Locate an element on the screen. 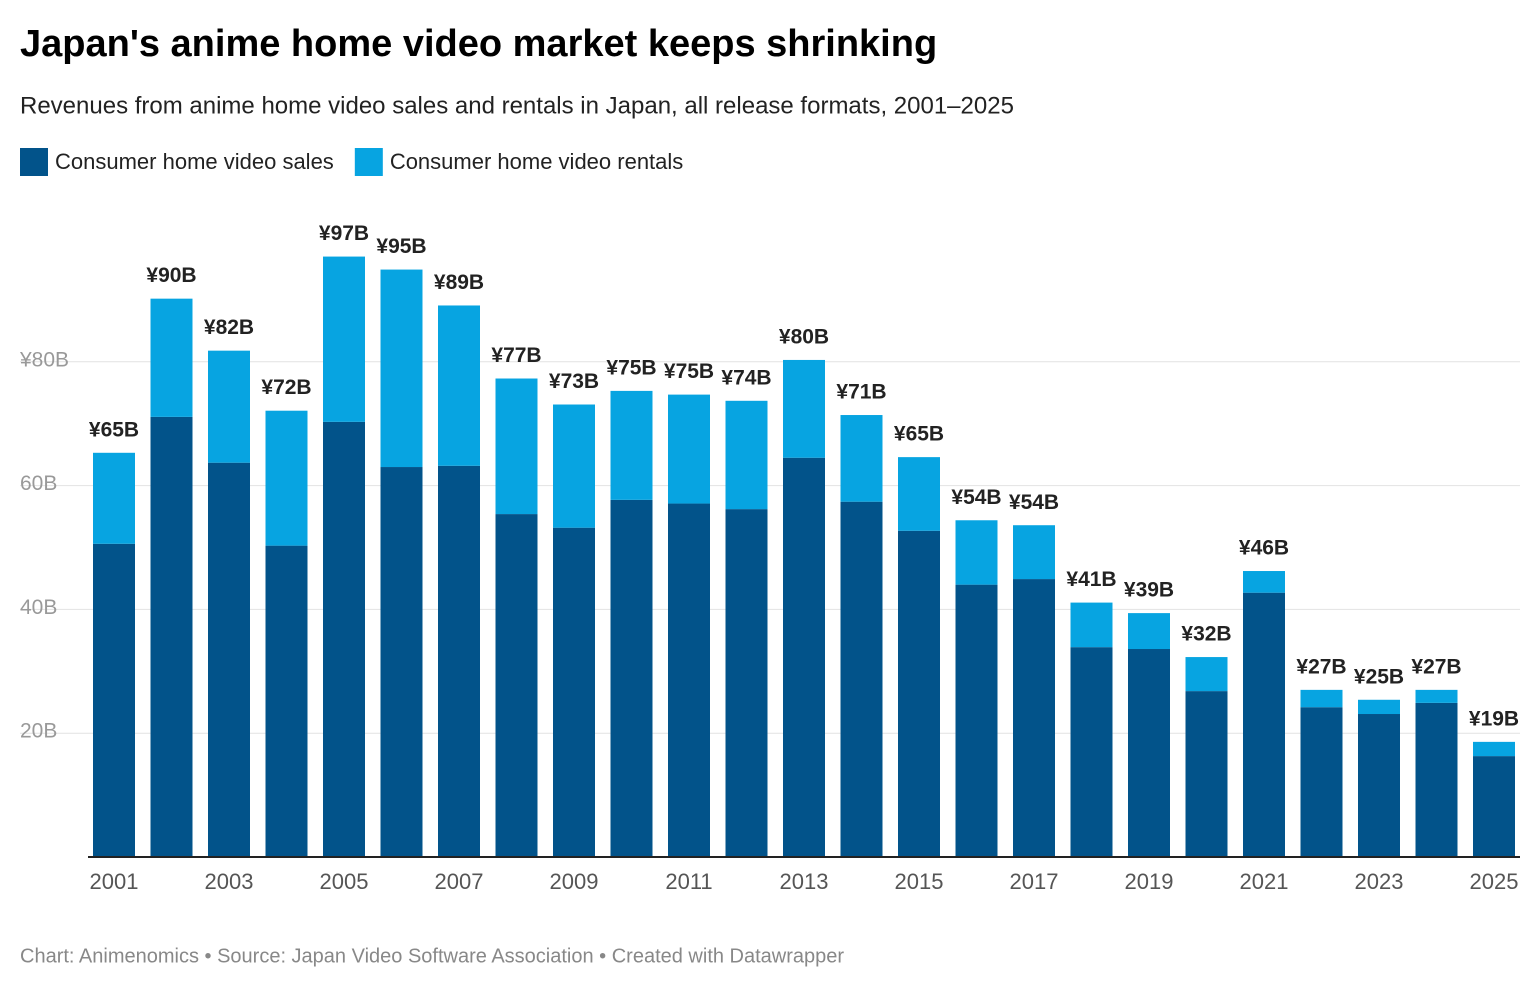  y-tick-label: ¥80B is located at coordinates (44, 359).